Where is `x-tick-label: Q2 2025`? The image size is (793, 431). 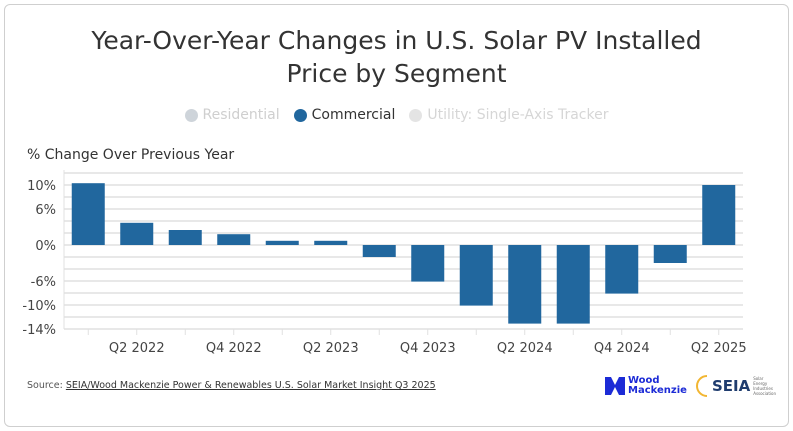 x-tick-label: Q2 2025 is located at coordinates (719, 348).